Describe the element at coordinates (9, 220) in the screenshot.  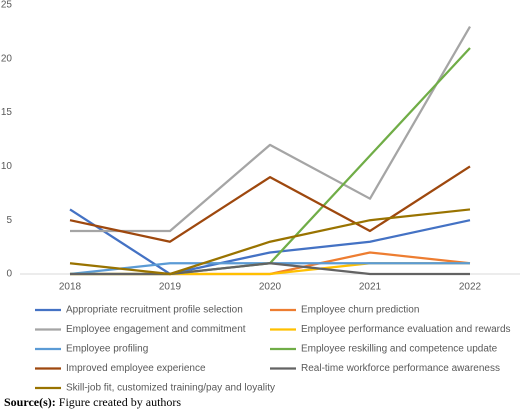
I see `y-tick-label: 5` at that location.